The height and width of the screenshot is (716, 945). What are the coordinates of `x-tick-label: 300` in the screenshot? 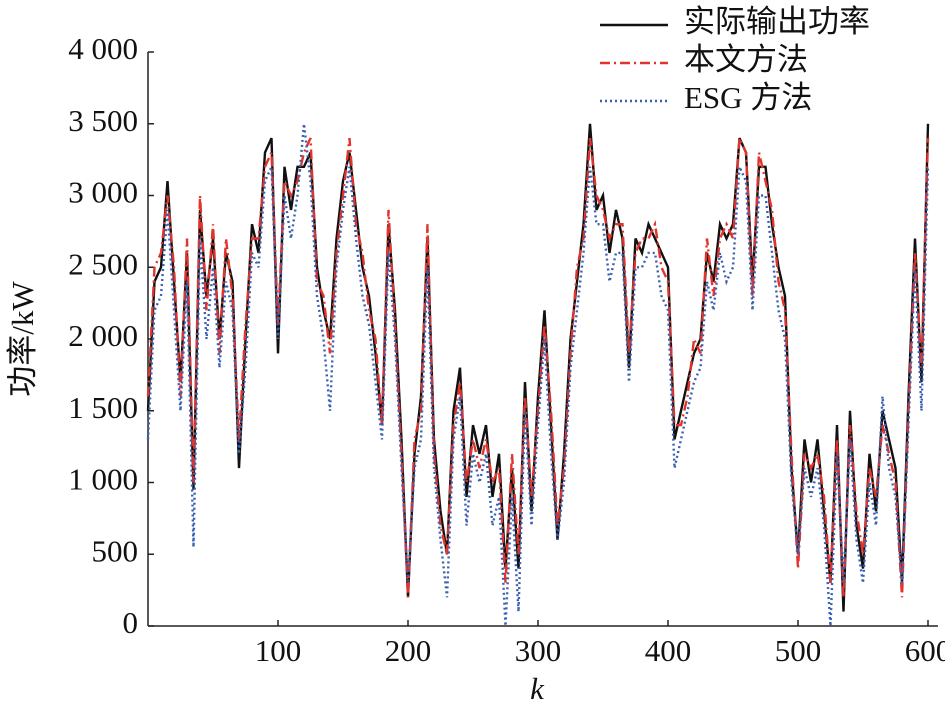 It's located at (538, 650).